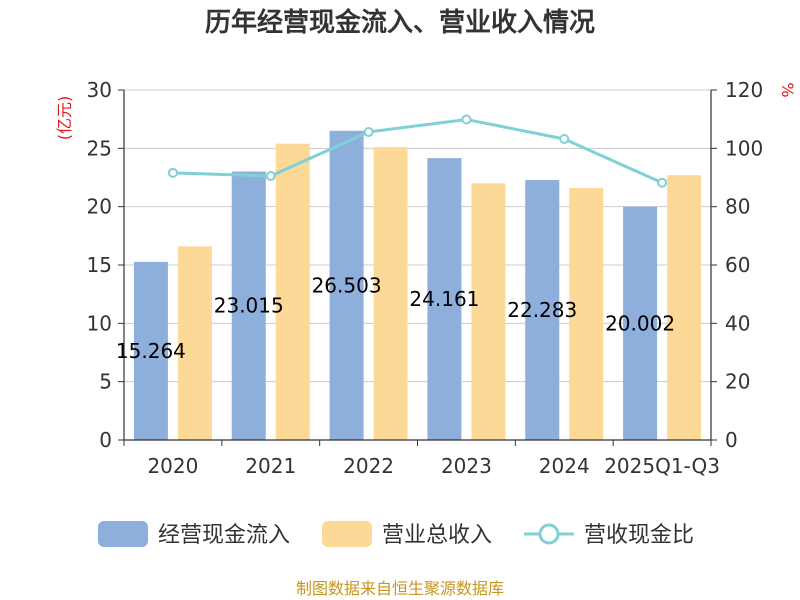  I want to click on data-label: 22.283, so click(542, 310).